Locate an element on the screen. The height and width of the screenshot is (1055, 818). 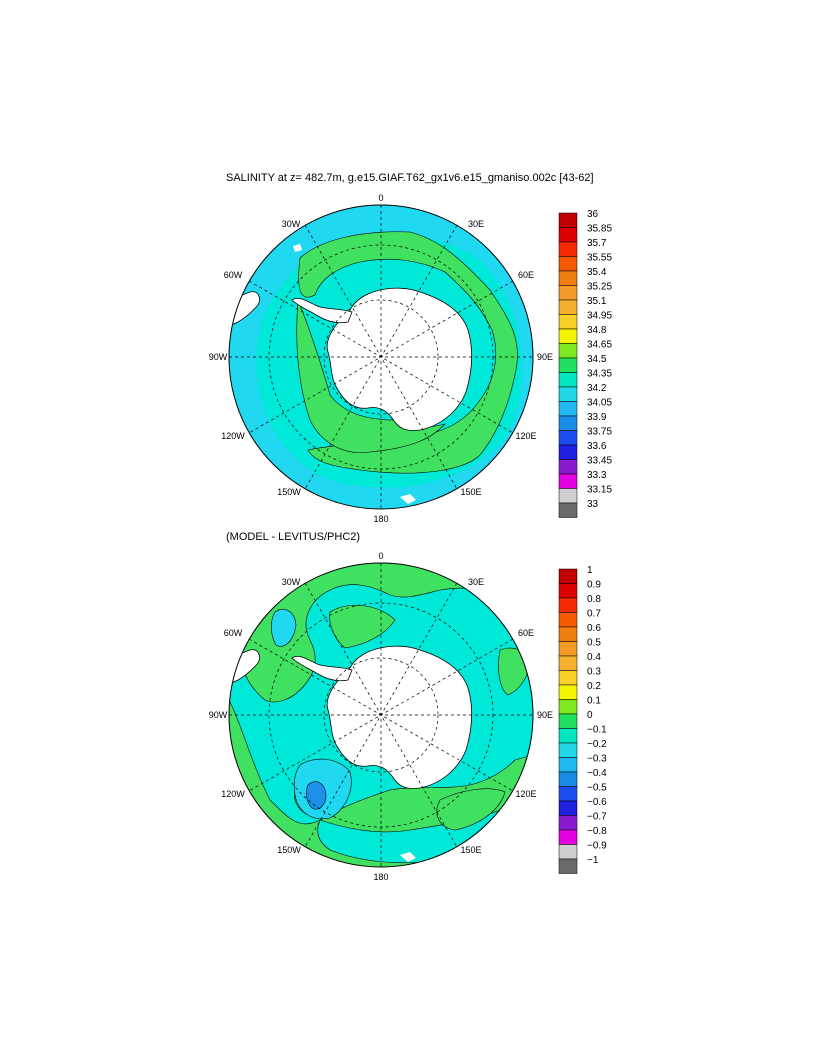
colorbar-label: 0.3 is located at coordinates (594, 672).